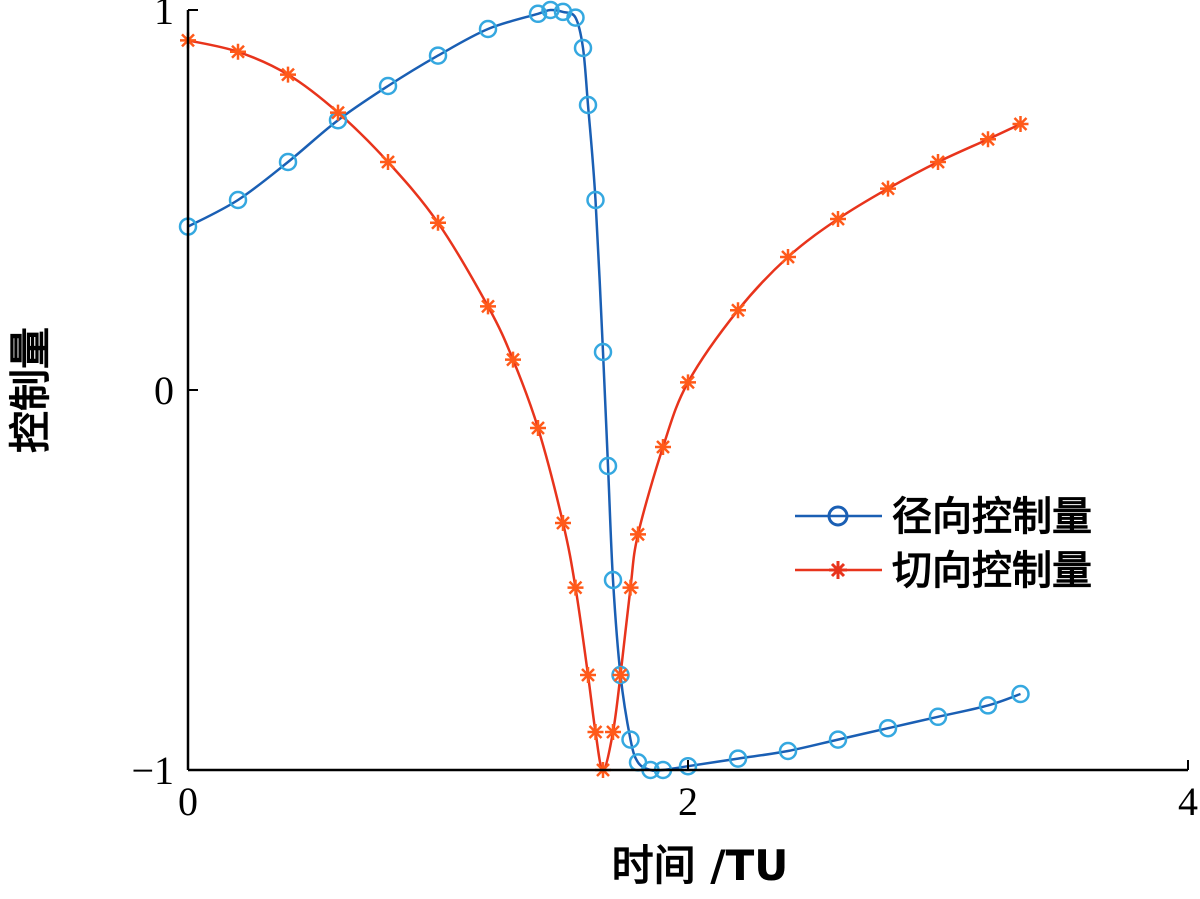  What do you see at coordinates (943, 544) in the screenshot?
I see `legend: 径向控制量 切向控制量` at bounding box center [943, 544].